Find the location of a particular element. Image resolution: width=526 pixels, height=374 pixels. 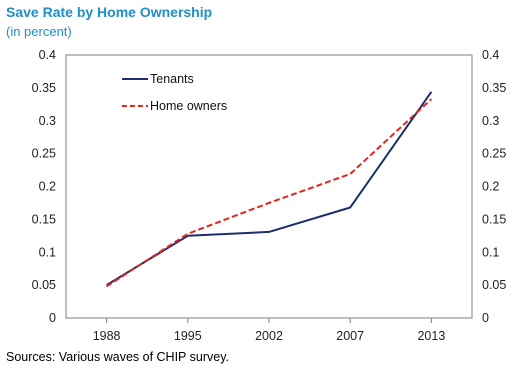

x-tick-label: 2013 is located at coordinates (431, 336).